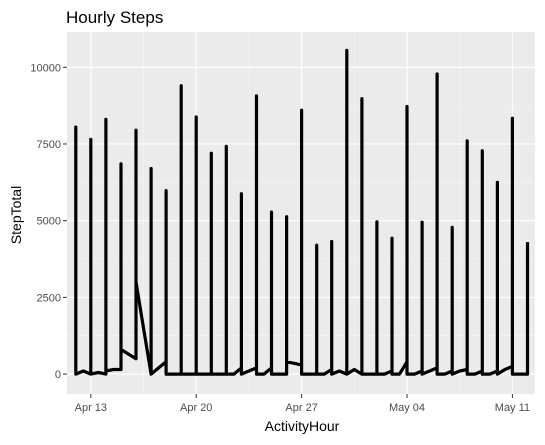  I want to click on x-axis: Apr 13 Apr 20 Apr 27 May 04 May 11, so click(302, 404).